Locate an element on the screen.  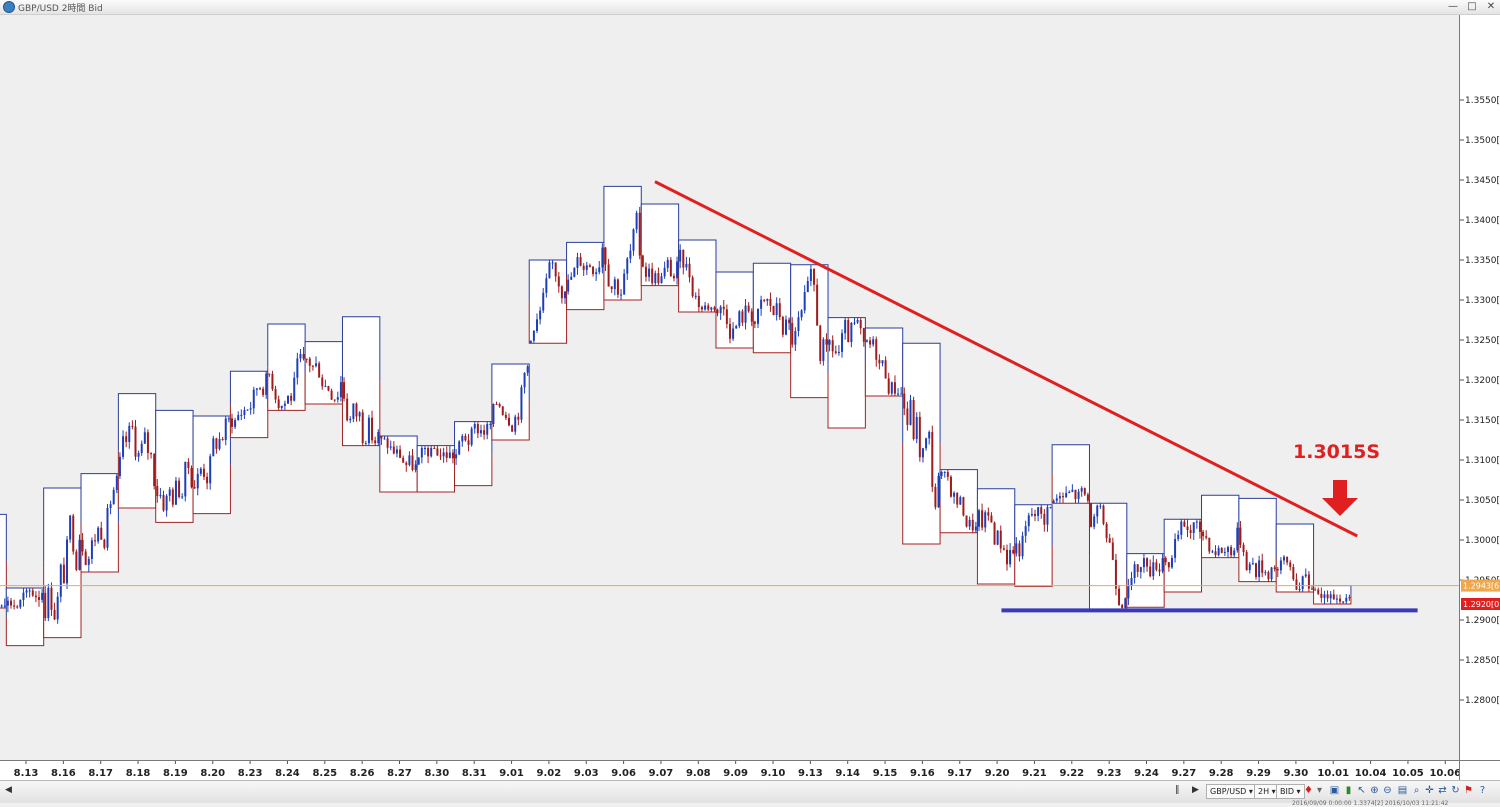
date-tick-label: 9.28 is located at coordinates (1221, 773).